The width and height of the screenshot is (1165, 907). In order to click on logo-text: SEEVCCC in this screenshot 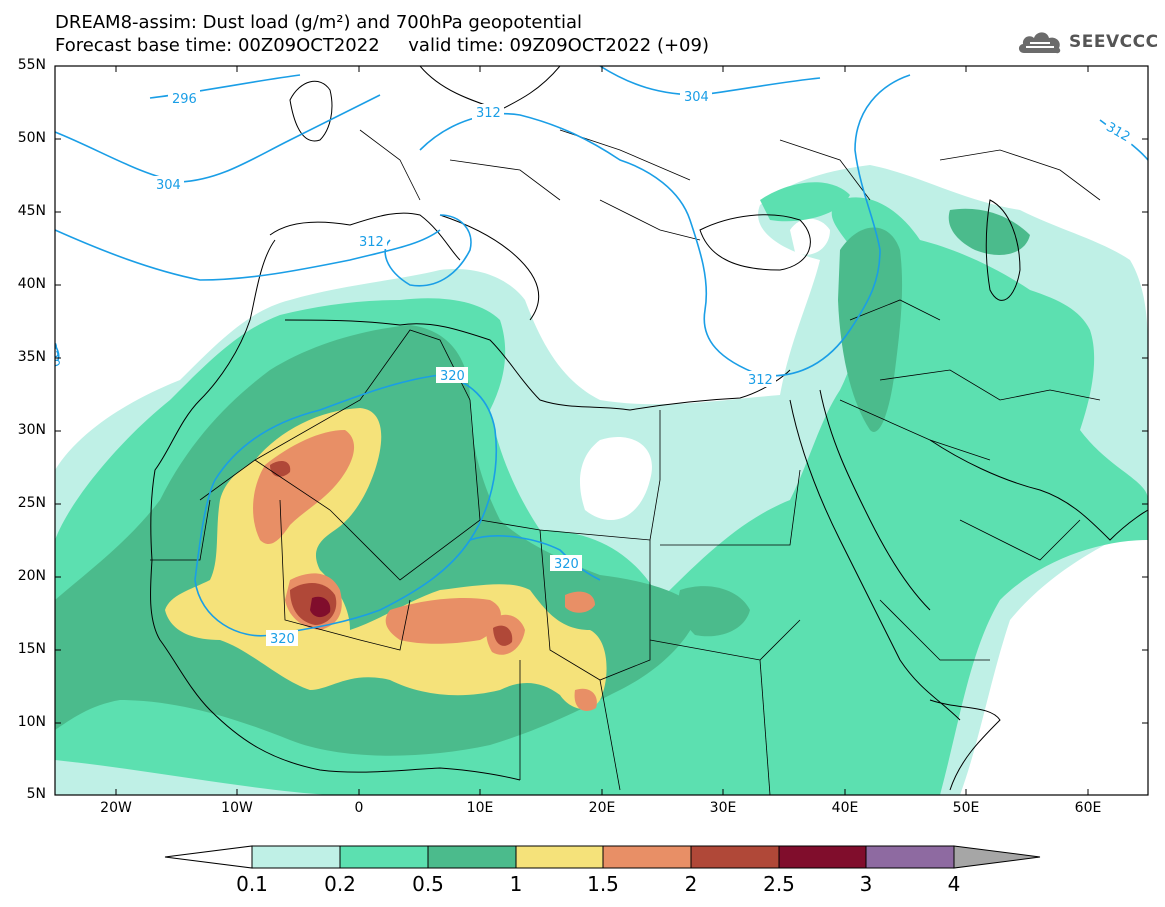, I will do `click(1114, 42)`.